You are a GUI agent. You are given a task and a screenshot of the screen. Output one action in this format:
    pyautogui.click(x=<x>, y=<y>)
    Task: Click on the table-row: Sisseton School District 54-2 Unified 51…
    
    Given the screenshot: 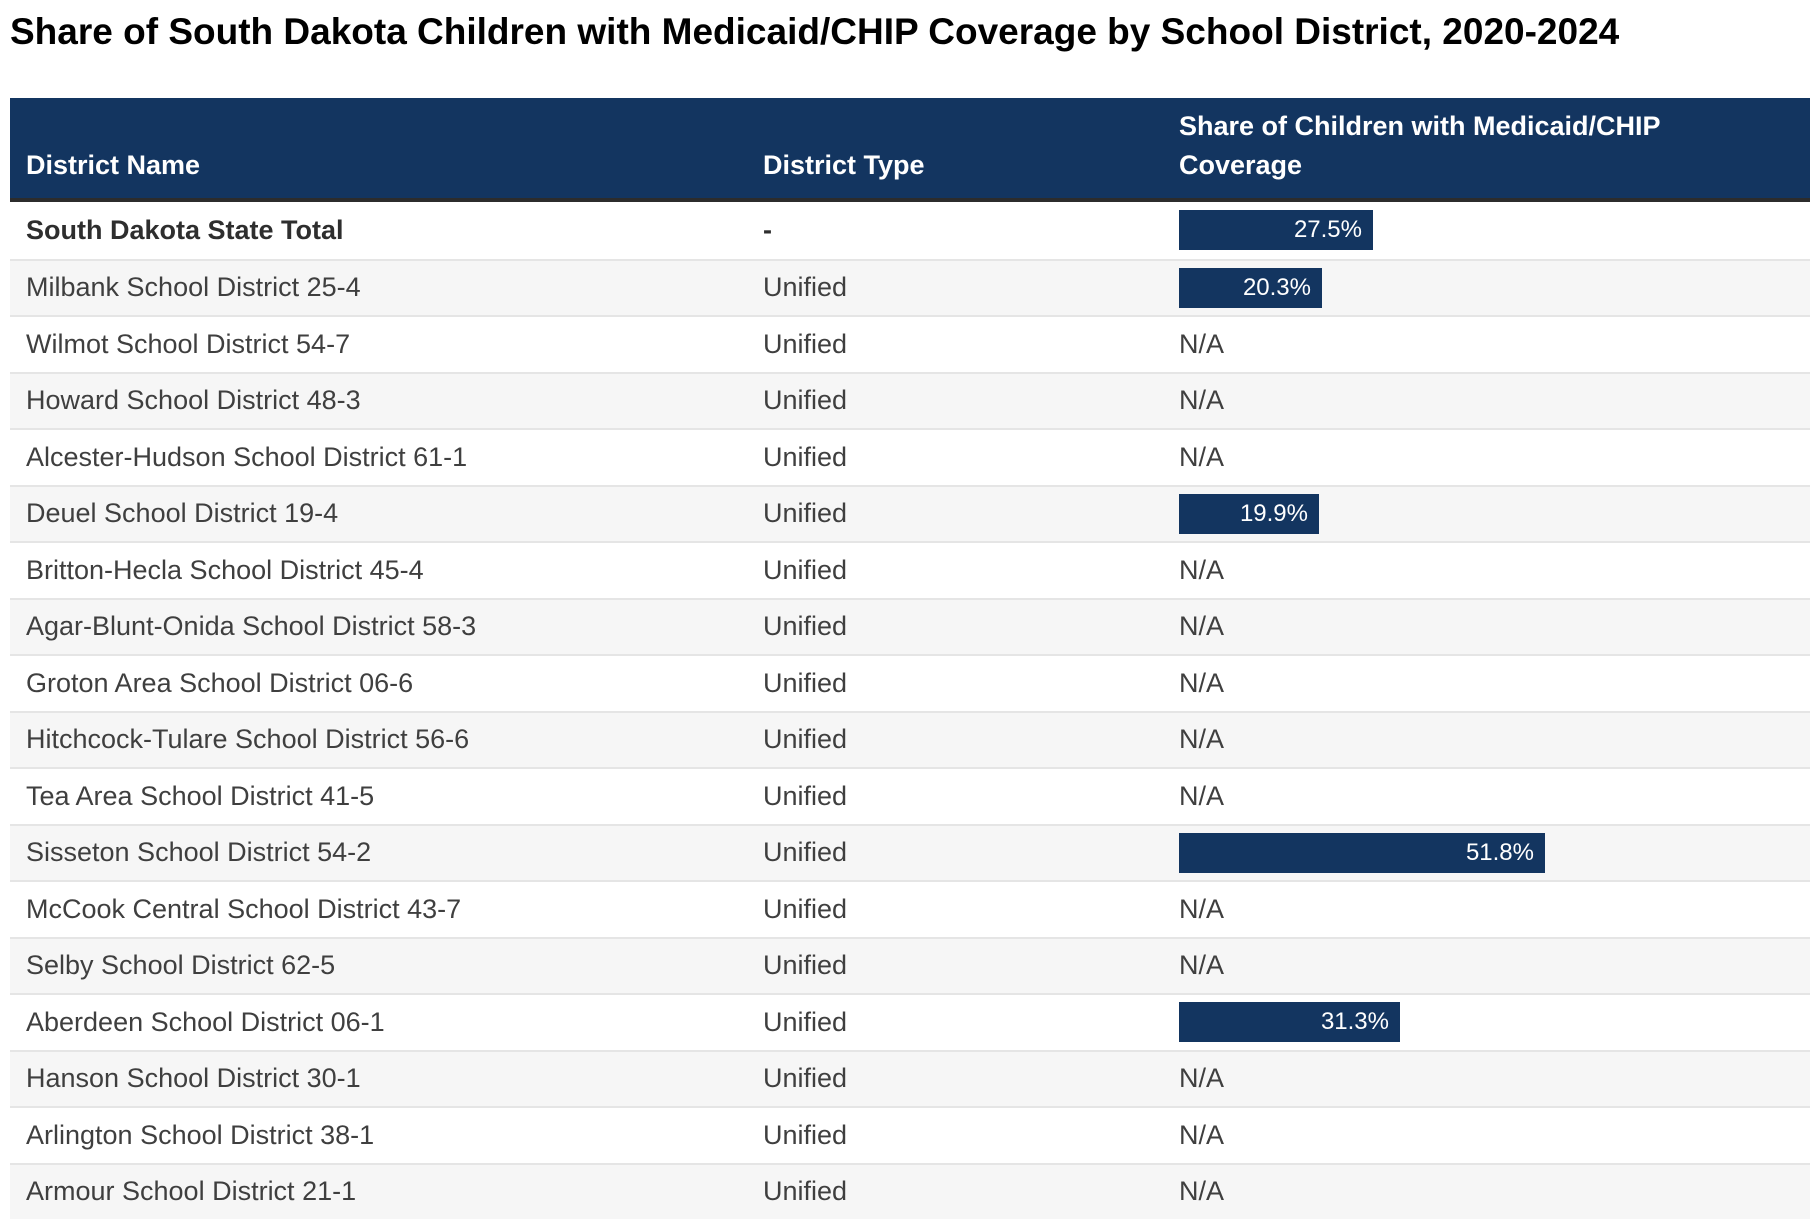 What is the action you would take?
    pyautogui.click(x=910, y=851)
    